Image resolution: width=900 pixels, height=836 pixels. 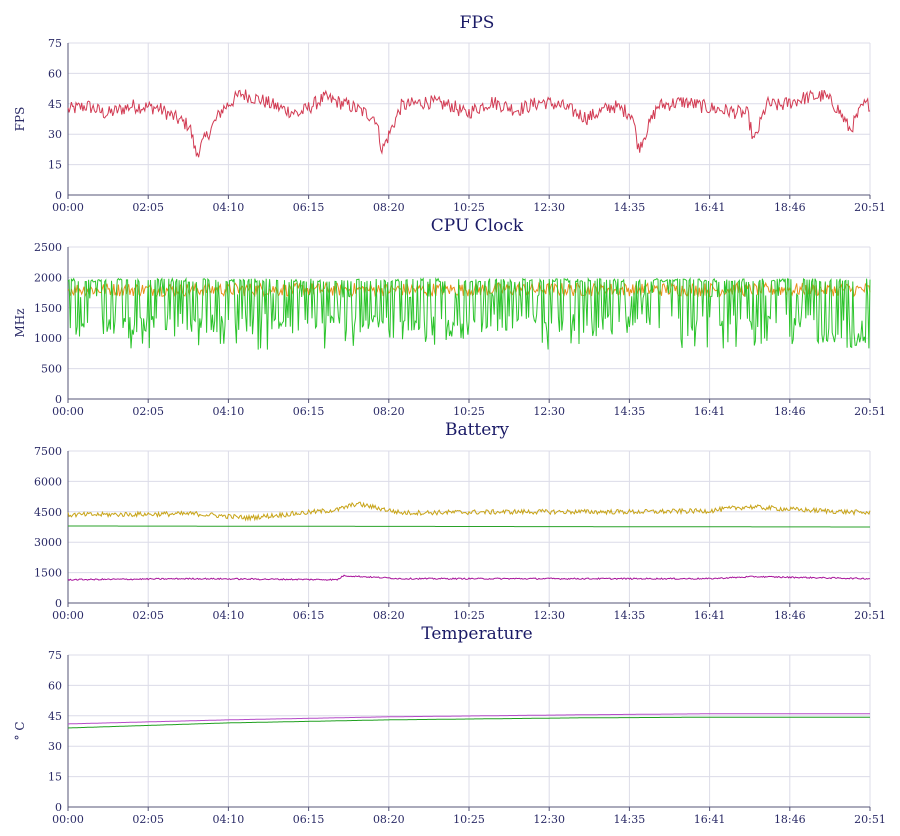 What do you see at coordinates (476, 634) in the screenshot?
I see `chart-title: Temperature` at bounding box center [476, 634].